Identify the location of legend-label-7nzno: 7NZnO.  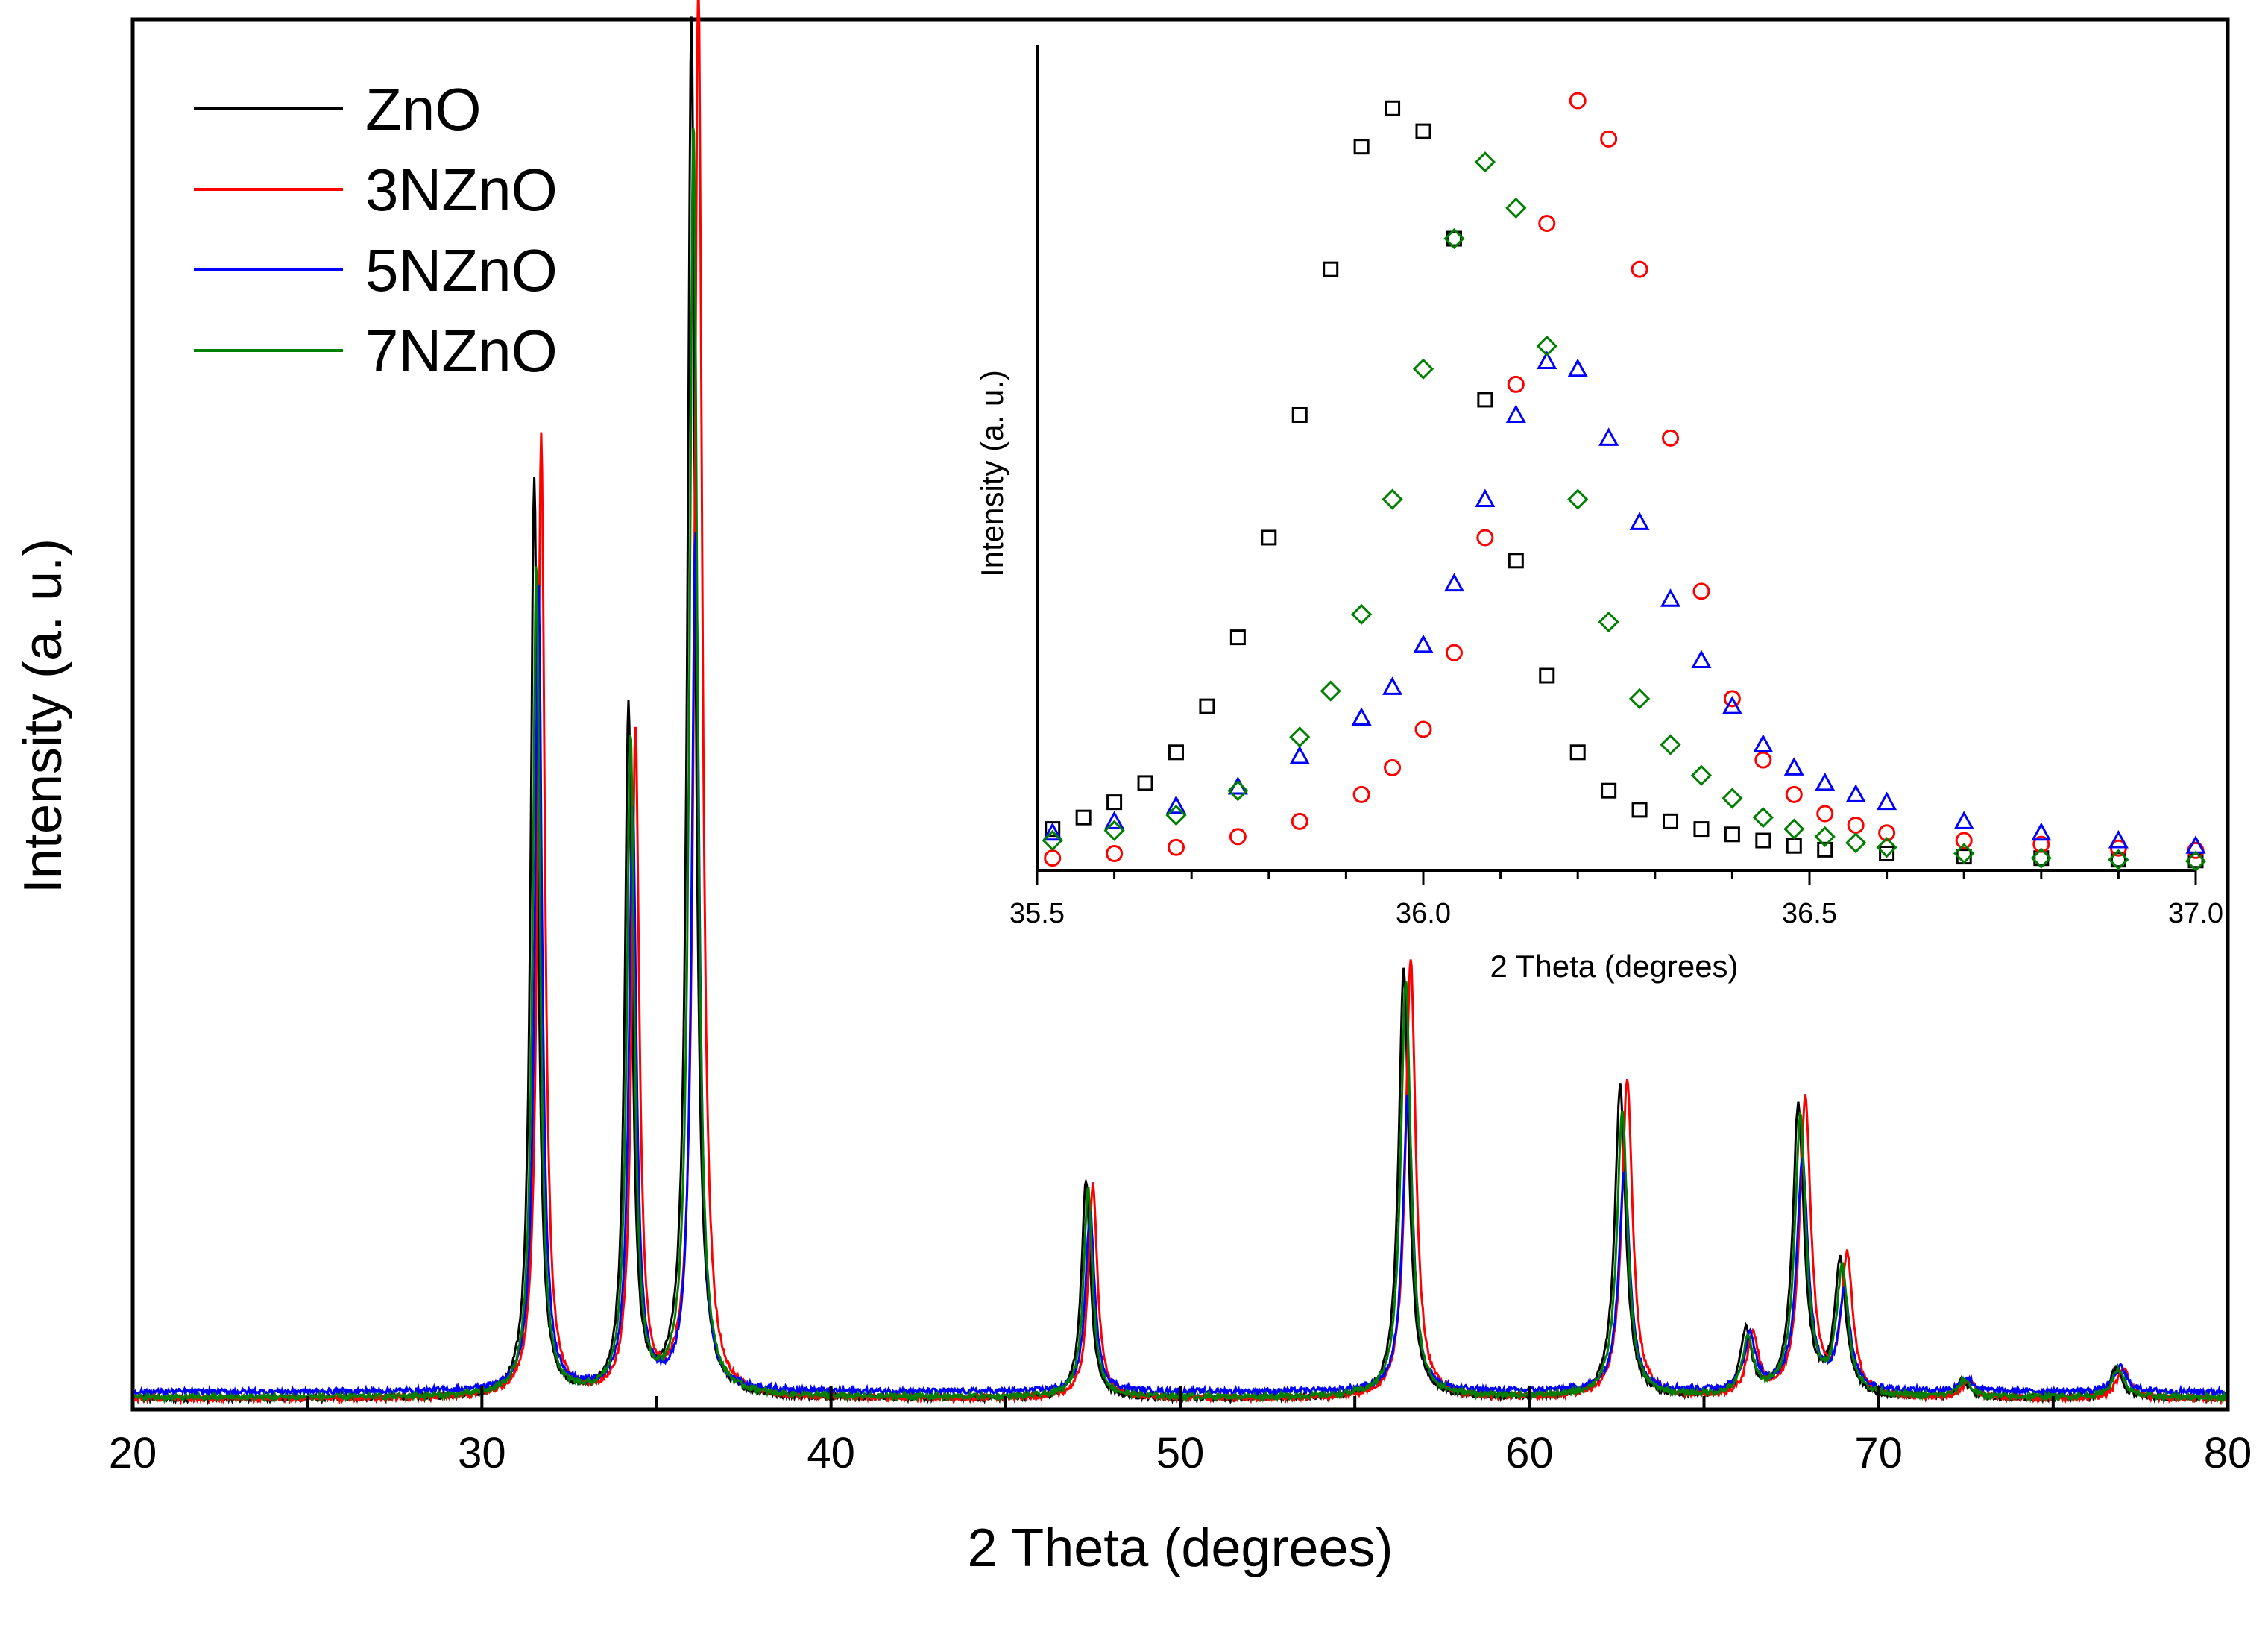
(461, 351).